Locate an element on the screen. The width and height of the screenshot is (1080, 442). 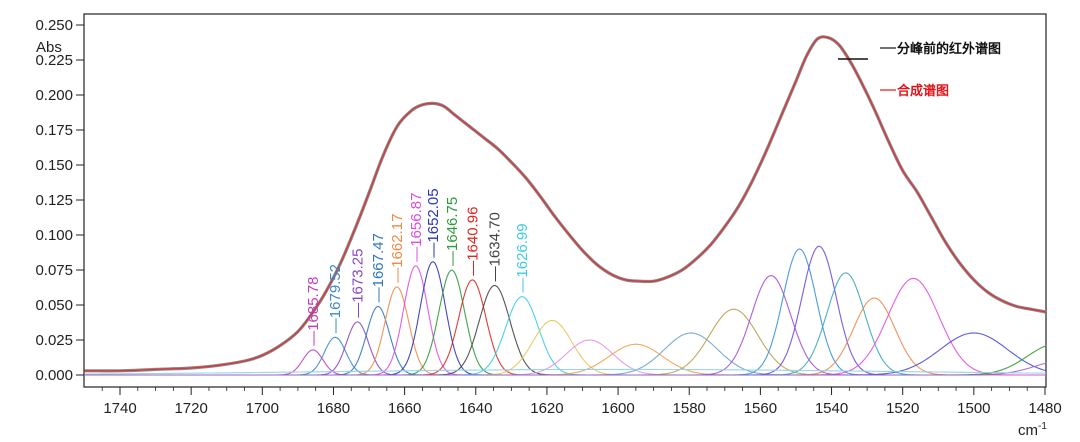
peak-label-4: —1662.17 is located at coordinates (397, 248).